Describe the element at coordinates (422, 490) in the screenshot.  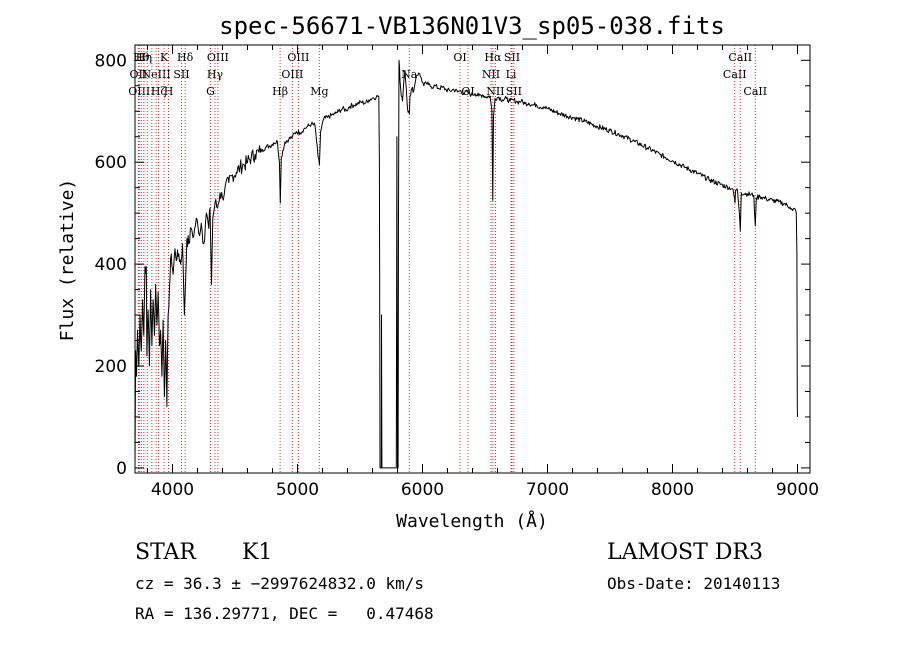
I see `x-tick-label: 6000` at that location.